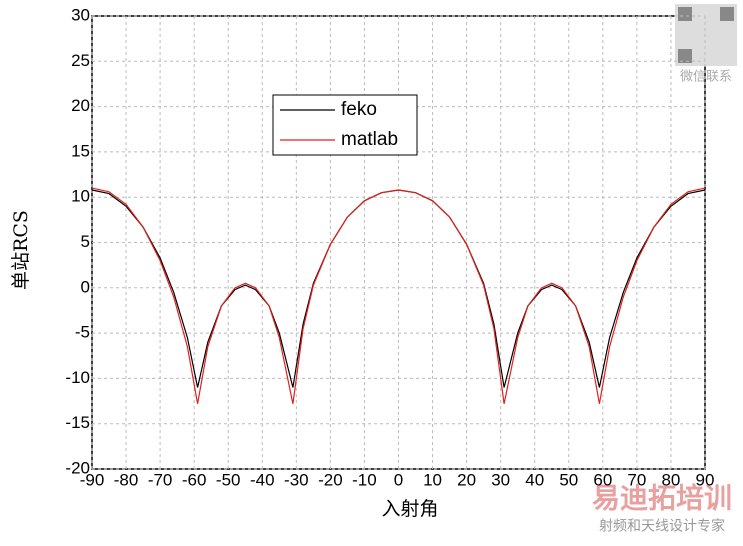  I want to click on x-tick-label: 0, so click(398, 479).